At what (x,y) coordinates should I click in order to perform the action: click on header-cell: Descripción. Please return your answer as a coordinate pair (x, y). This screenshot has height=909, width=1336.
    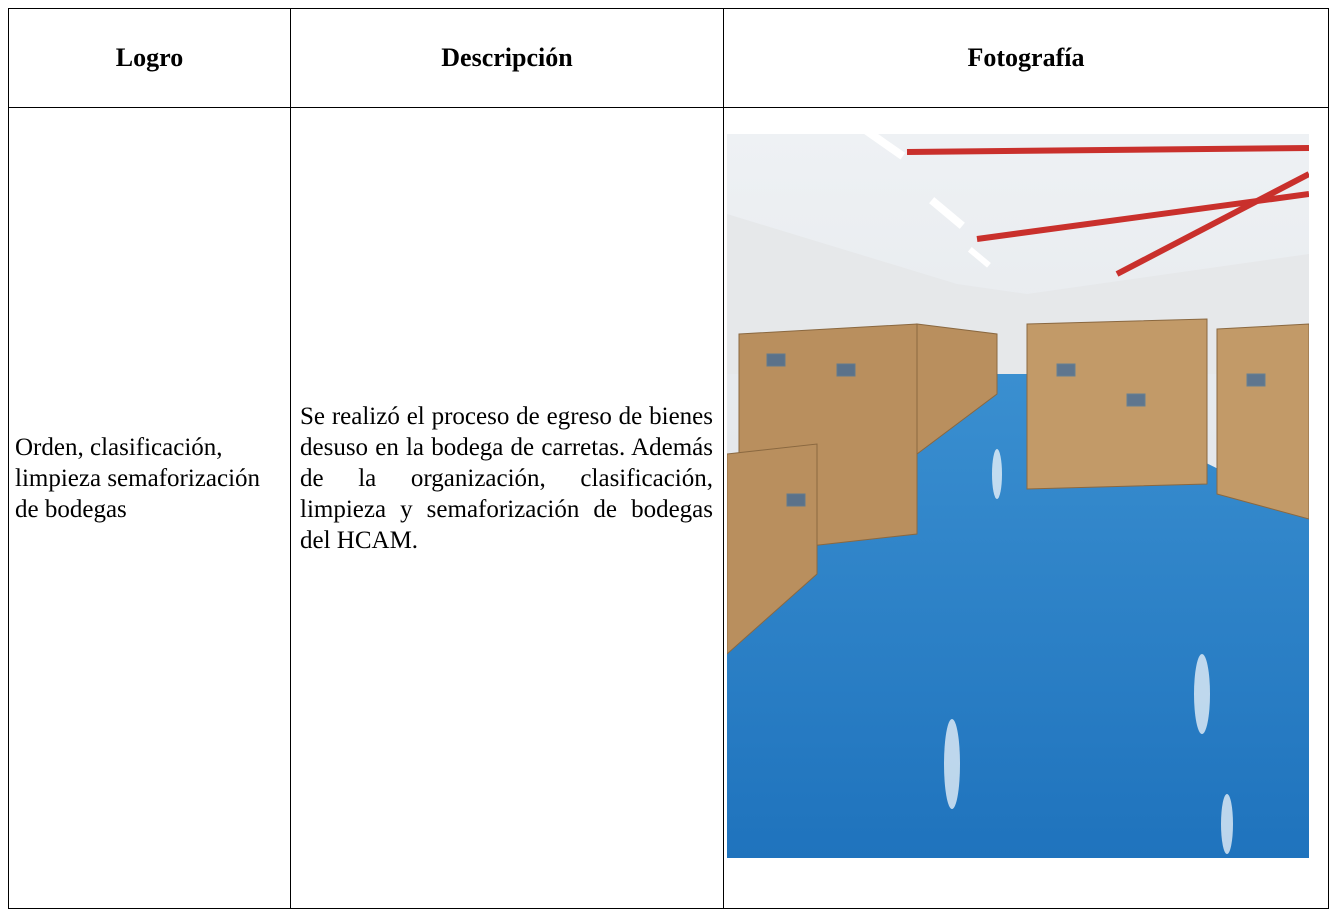
    Looking at the image, I should click on (507, 58).